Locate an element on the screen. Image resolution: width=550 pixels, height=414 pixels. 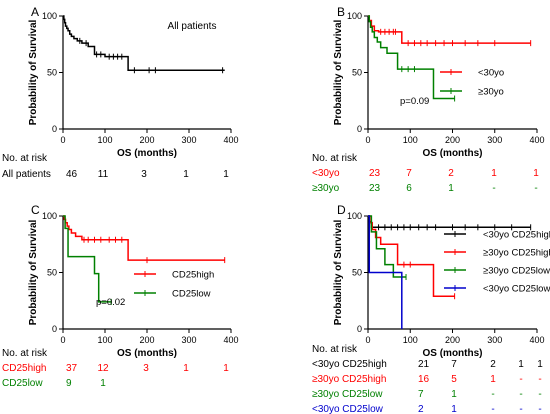
panel-d-label: D is located at coordinates (341, 210).